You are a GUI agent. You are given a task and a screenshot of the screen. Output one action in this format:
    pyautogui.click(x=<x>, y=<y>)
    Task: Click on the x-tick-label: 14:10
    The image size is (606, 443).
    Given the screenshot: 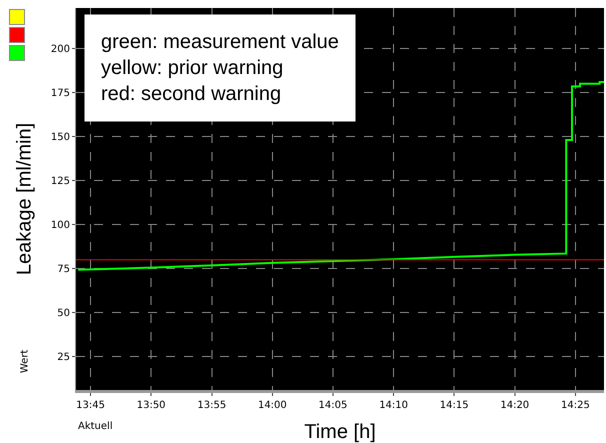 What is the action you would take?
    pyautogui.click(x=393, y=405)
    